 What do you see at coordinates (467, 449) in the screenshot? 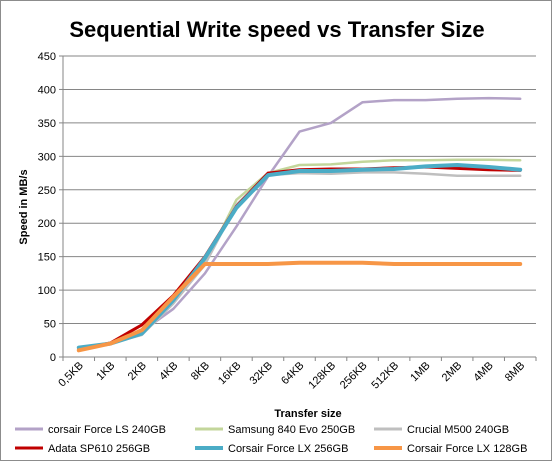
I see `legend-label: Corsair Force LX 128GB` at bounding box center [467, 449].